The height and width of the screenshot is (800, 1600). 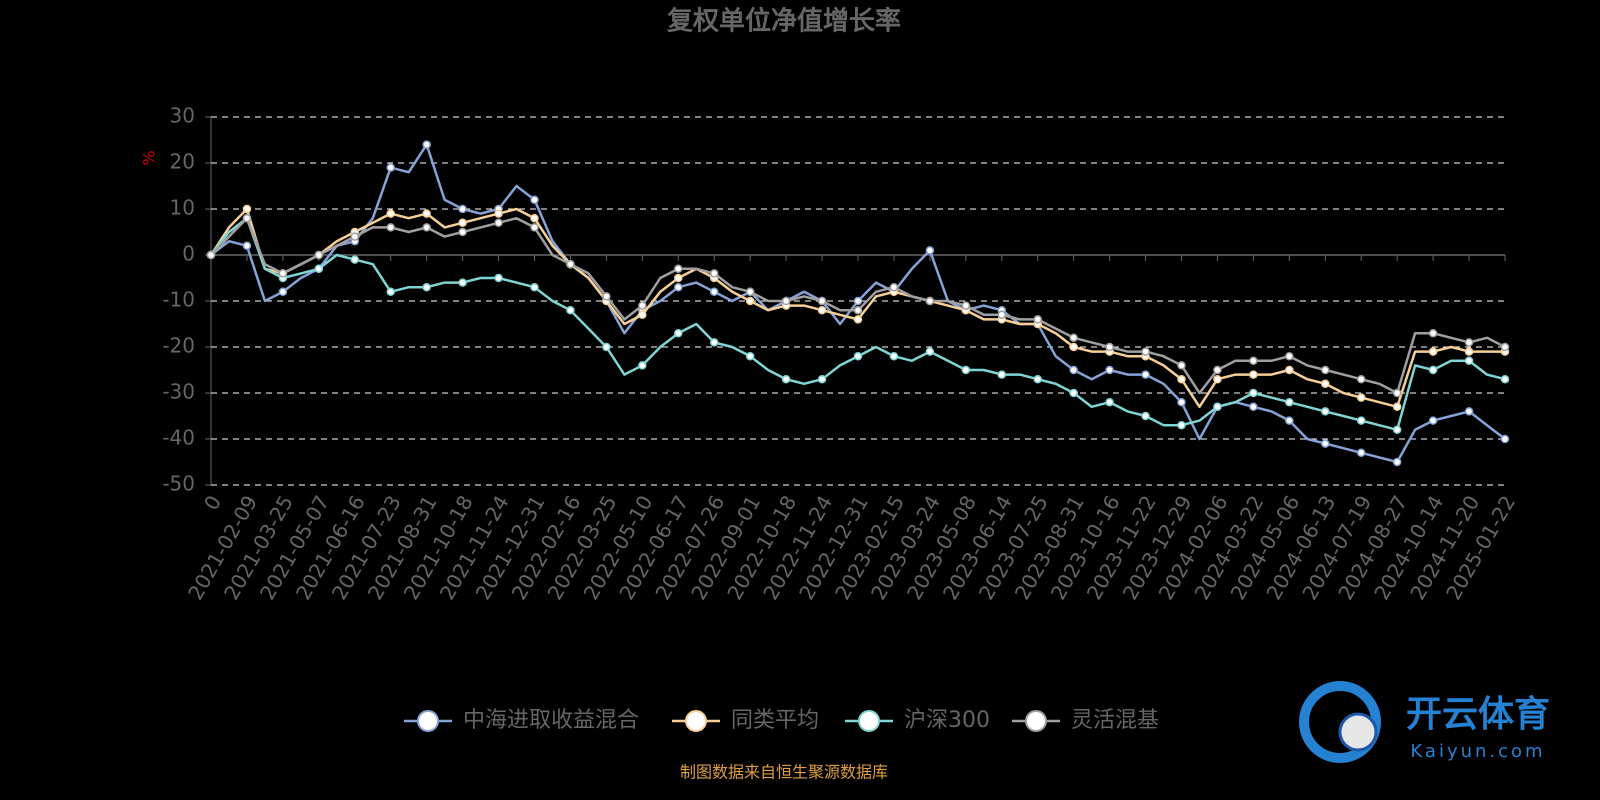 What do you see at coordinates (775, 720) in the screenshot?
I see `legend-label: 同类平均` at bounding box center [775, 720].